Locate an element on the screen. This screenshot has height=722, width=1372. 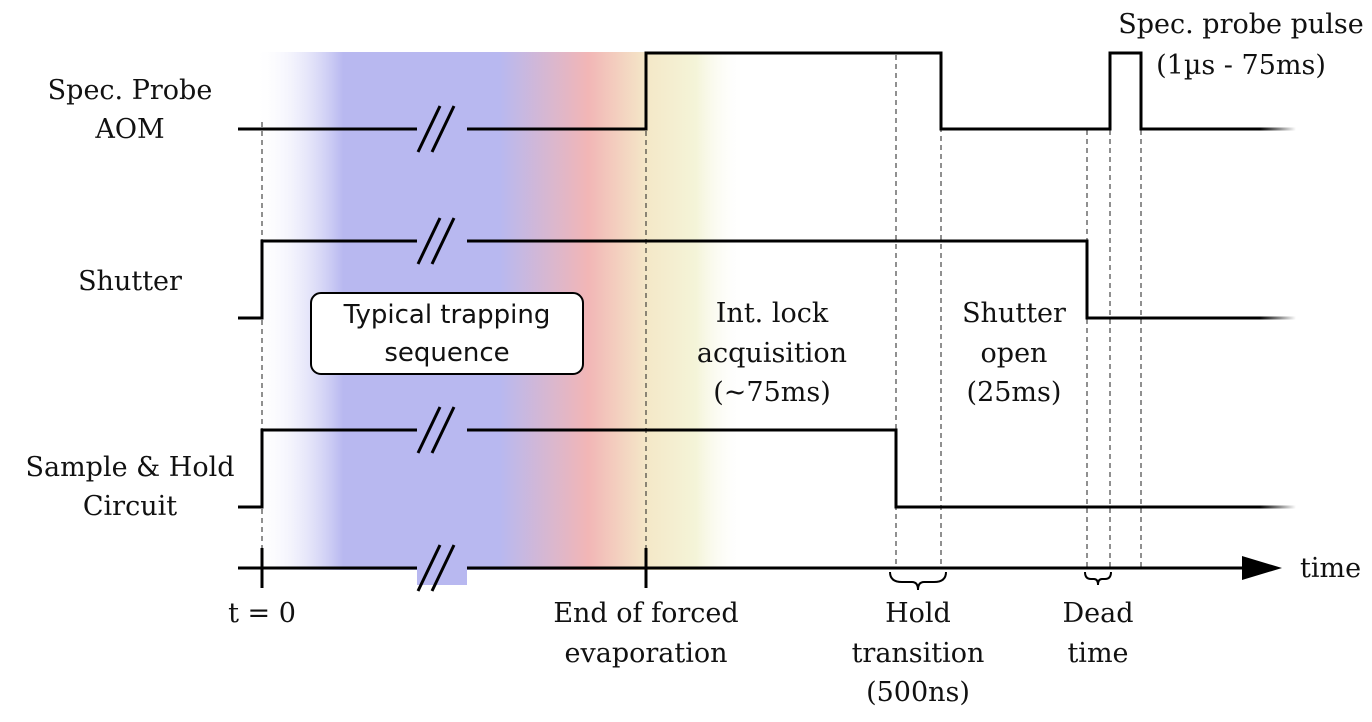
shutter-waveform is located at coordinates (749, 279).